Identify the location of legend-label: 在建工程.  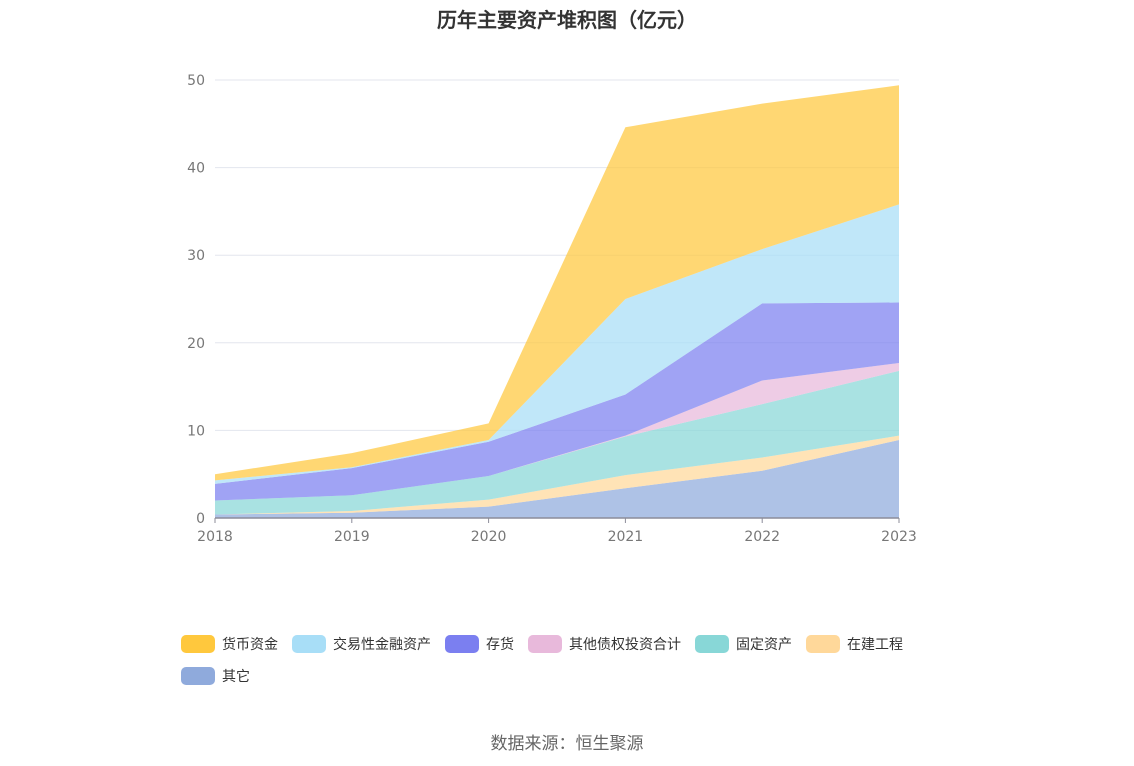
(875, 645).